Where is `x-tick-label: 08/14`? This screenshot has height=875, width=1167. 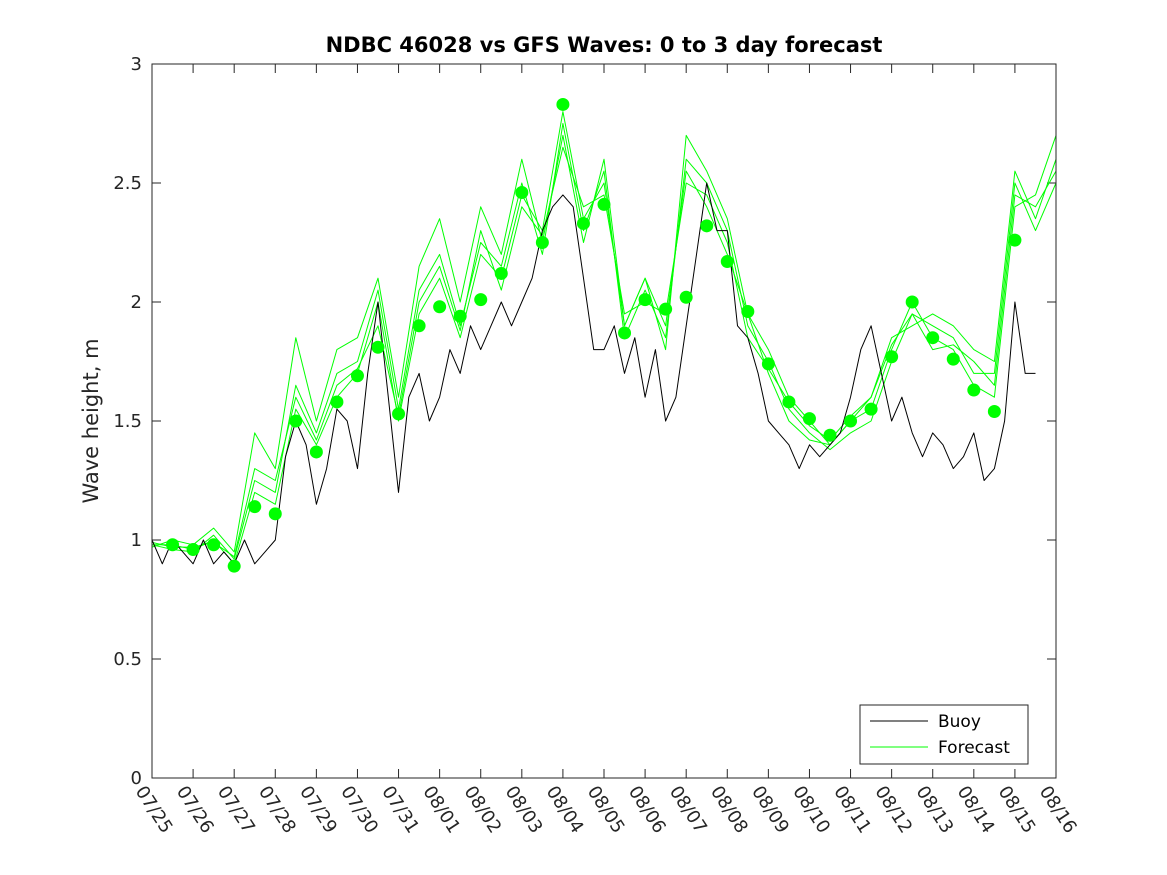
x-tick-label: 08/14 is located at coordinates (976, 809).